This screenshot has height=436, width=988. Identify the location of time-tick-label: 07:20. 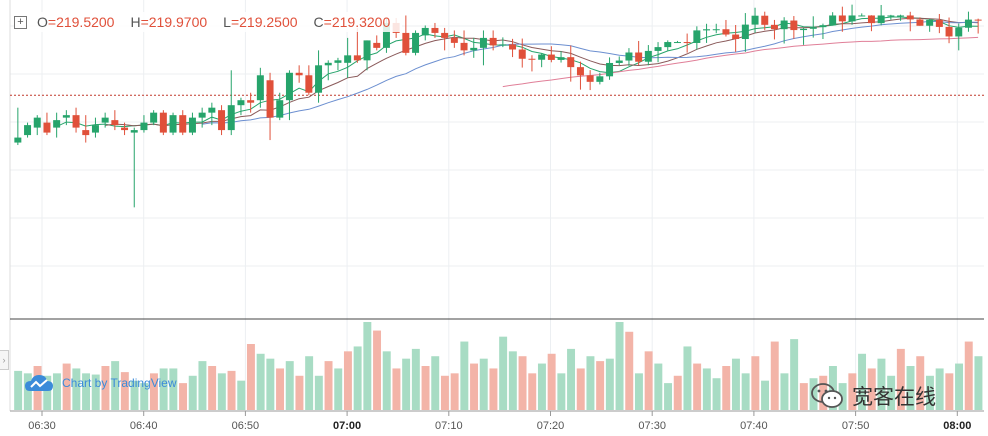
(551, 426).